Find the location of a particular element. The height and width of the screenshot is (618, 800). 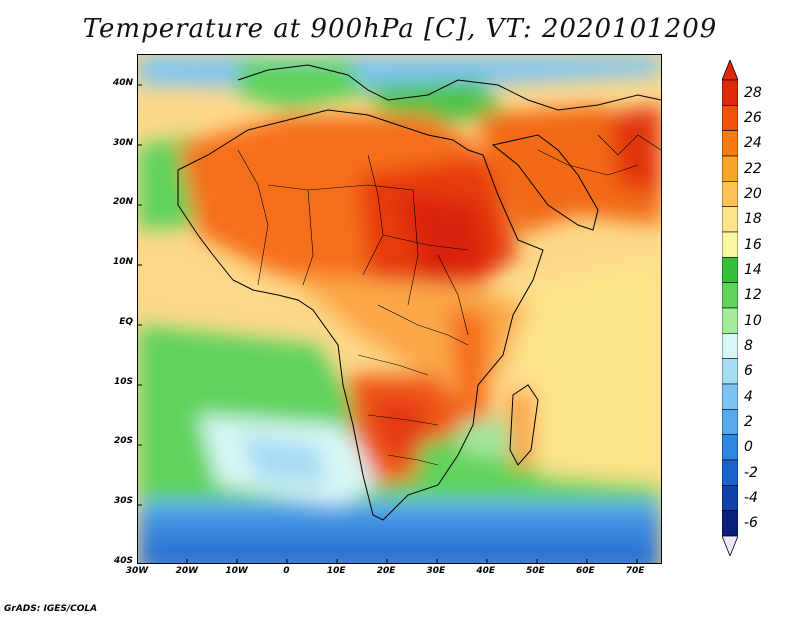

lon-tick-label: 30W is located at coordinates (137, 571).